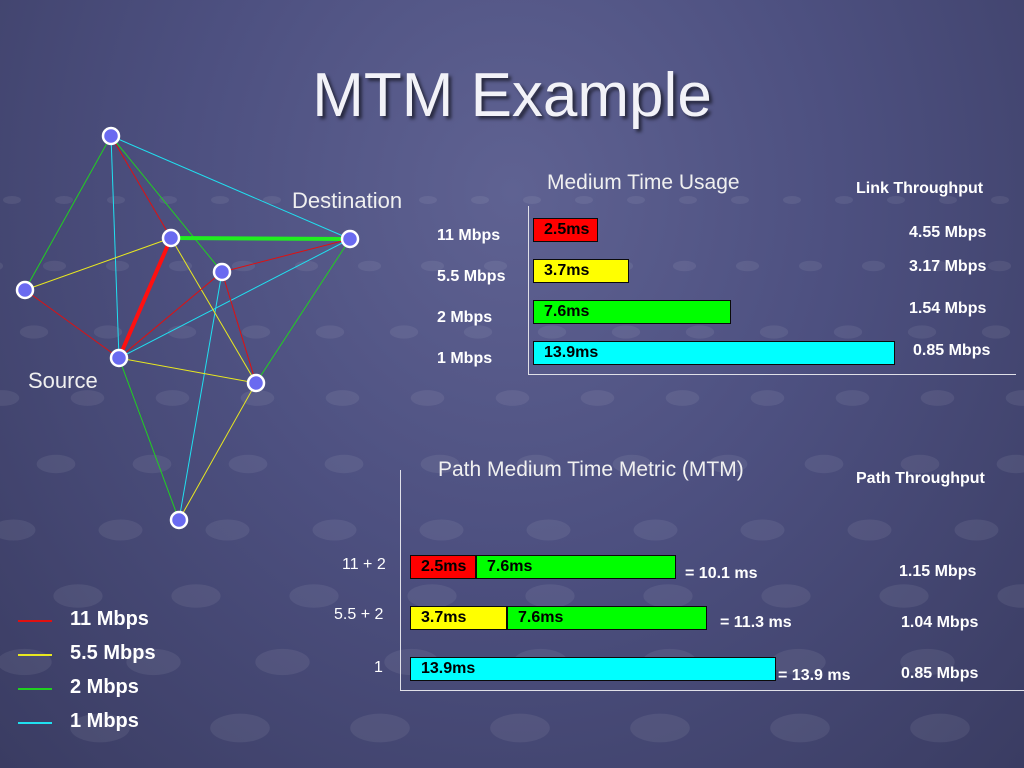 Image resolution: width=1024 pixels, height=768 pixels. Describe the element at coordinates (938, 571) in the screenshot. I see `path-throughput-value: 1.15 Mbps` at that location.